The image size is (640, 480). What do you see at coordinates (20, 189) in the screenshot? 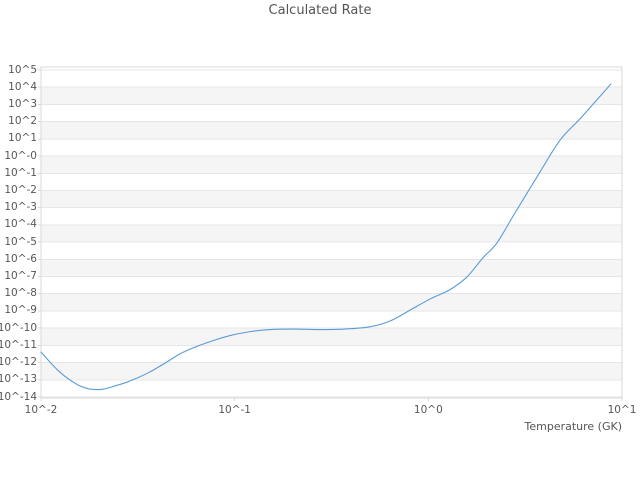
I see `y-tick-label: 10^-2` at bounding box center [20, 189].